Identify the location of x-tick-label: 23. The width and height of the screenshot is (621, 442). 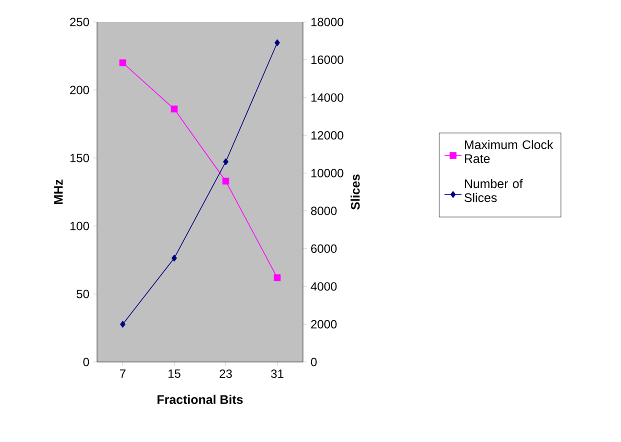
(226, 374).